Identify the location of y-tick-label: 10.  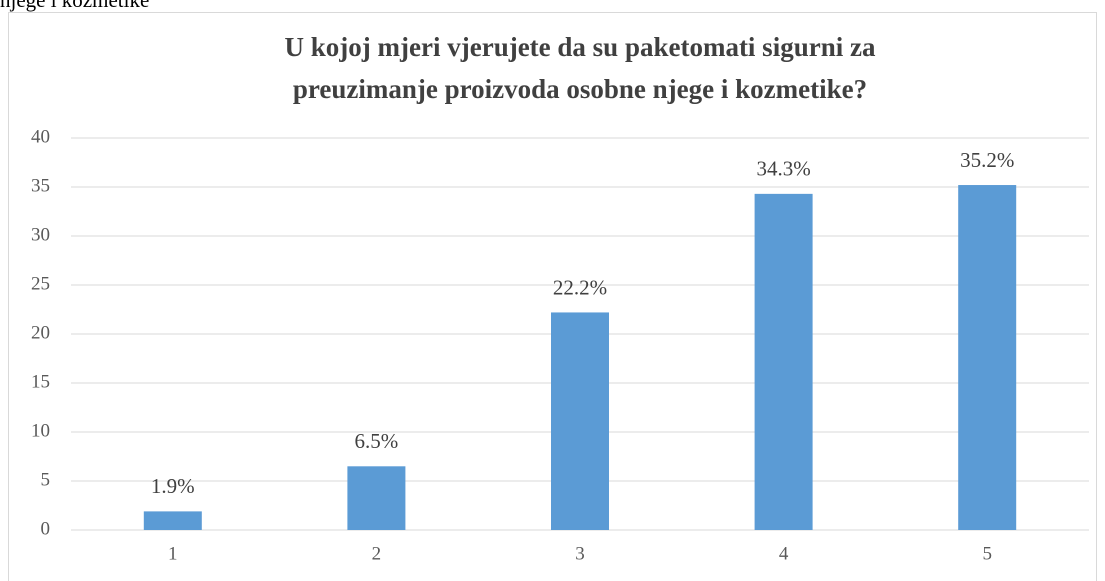
(40, 430).